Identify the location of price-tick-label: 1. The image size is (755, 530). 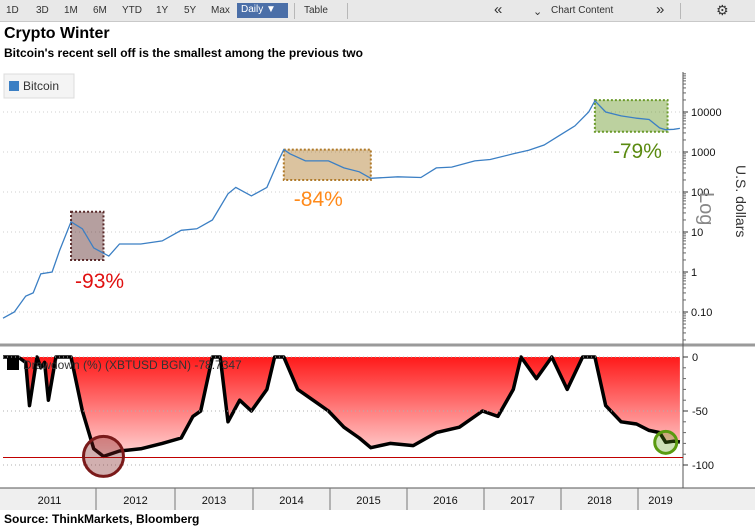
(694, 273).